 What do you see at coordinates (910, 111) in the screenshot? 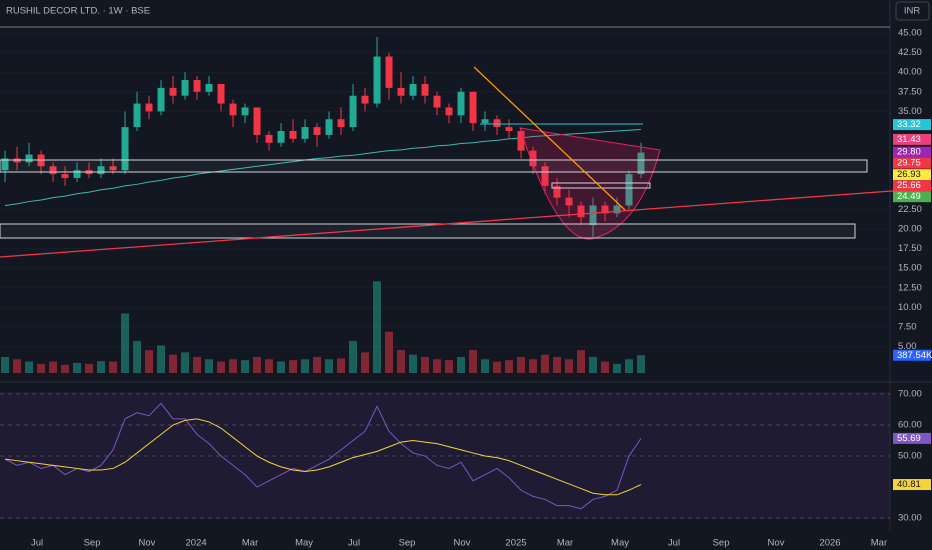
I see `y-tick-label: 35.00` at bounding box center [910, 111].